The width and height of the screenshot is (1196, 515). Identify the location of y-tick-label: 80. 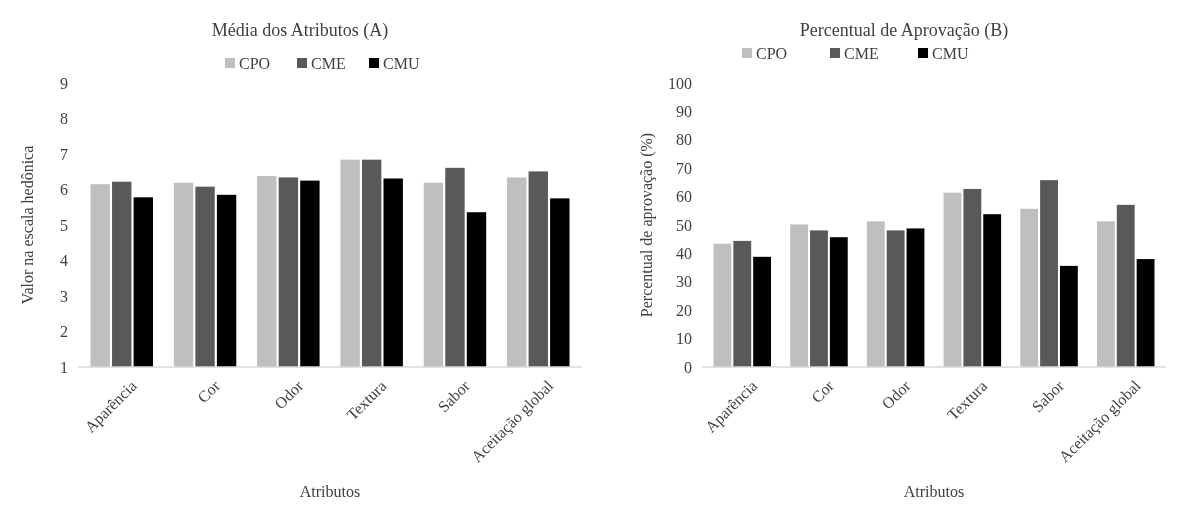
(684, 140).